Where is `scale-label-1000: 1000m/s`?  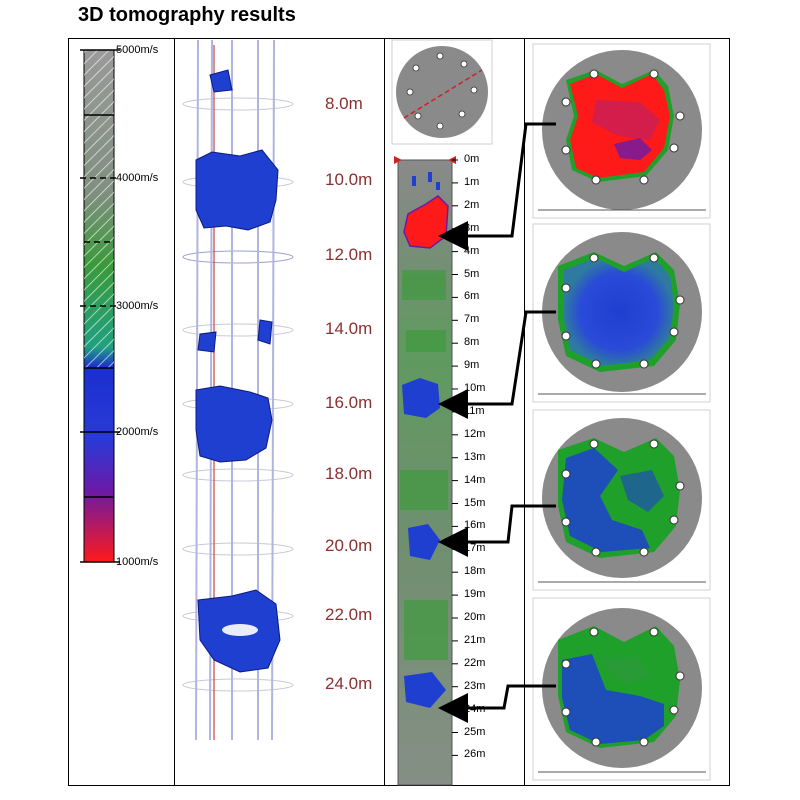
scale-label-1000: 1000m/s is located at coordinates (137, 562).